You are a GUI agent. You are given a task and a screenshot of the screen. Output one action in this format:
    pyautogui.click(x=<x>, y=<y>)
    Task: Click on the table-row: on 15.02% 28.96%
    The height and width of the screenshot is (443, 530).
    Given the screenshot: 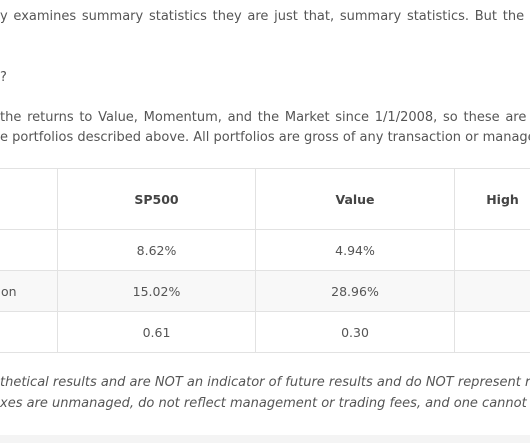 What is the action you would take?
    pyautogui.click(x=265, y=291)
    